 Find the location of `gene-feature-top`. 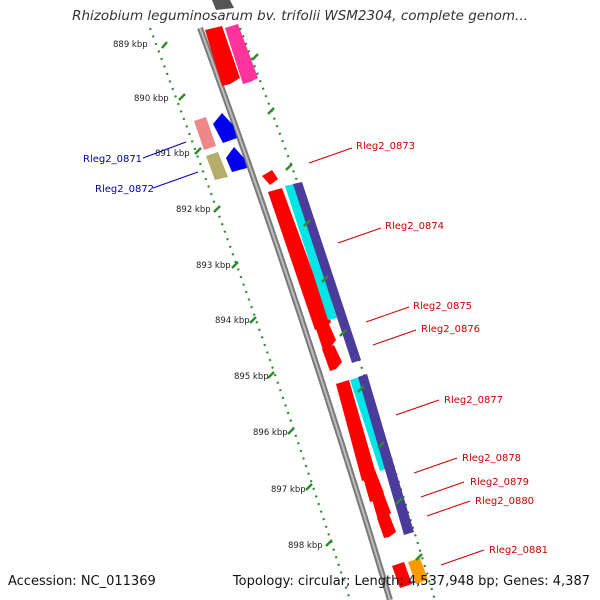

gene-feature-top is located at coordinates (222, 56).